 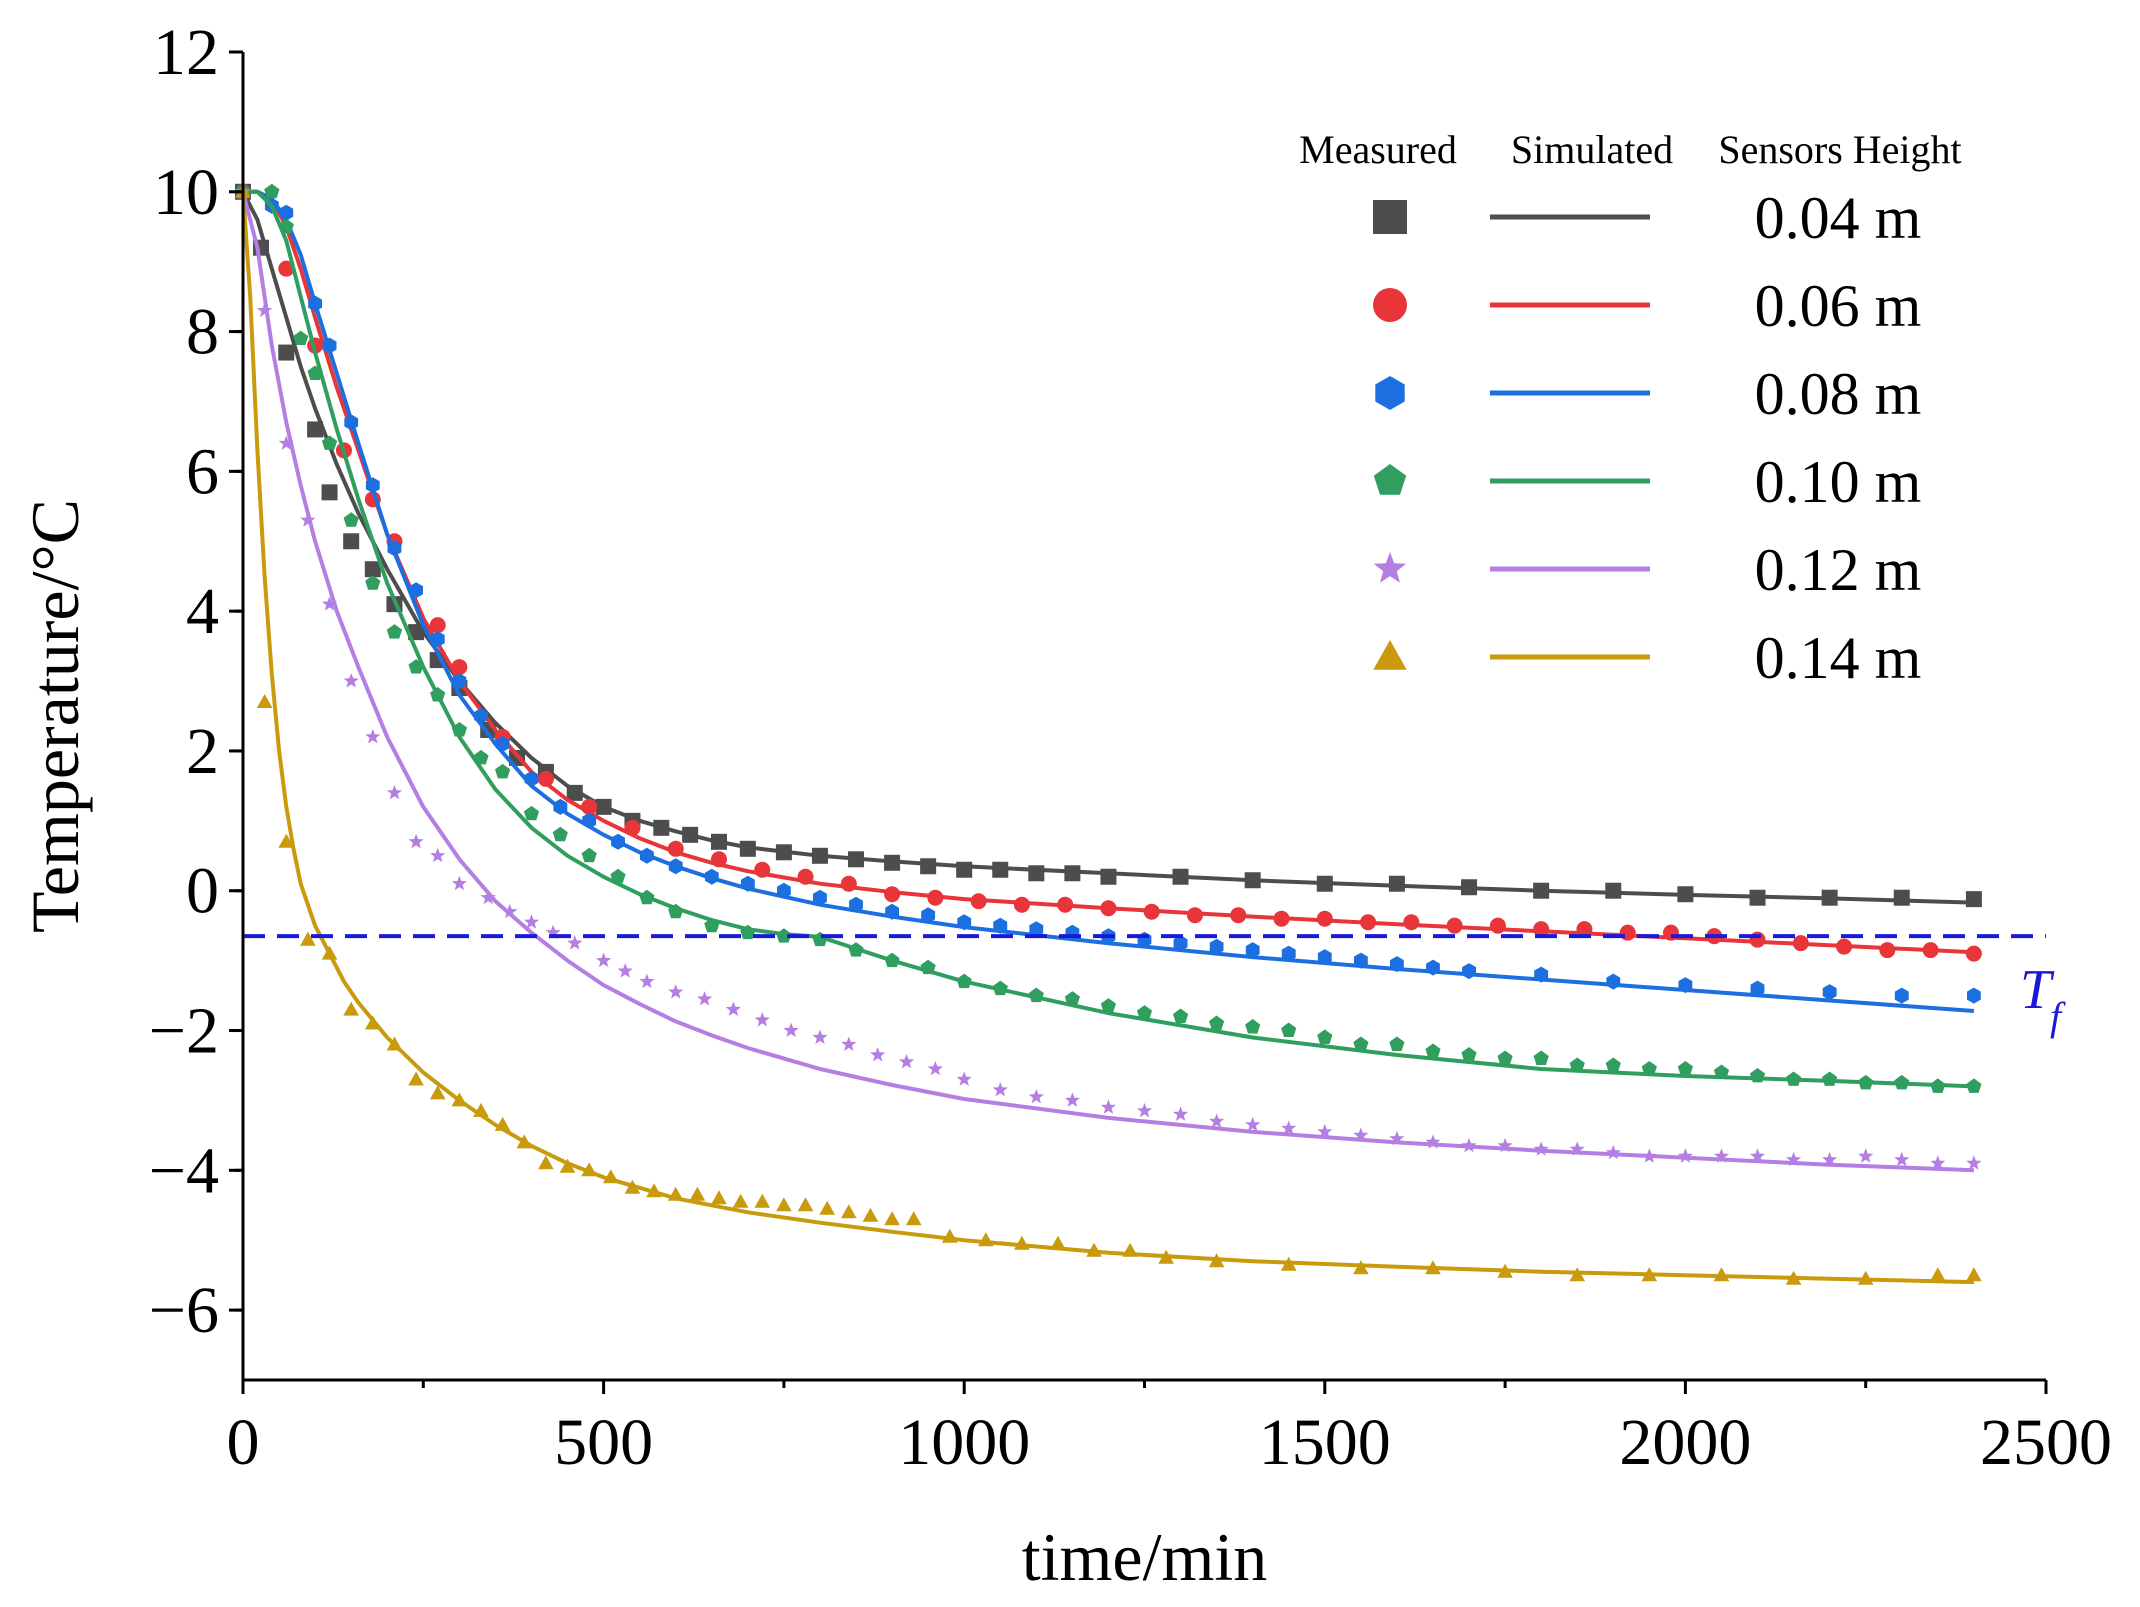 What do you see at coordinates (202, 891) in the screenshot?
I see `y-tick-label: 0` at bounding box center [202, 891].